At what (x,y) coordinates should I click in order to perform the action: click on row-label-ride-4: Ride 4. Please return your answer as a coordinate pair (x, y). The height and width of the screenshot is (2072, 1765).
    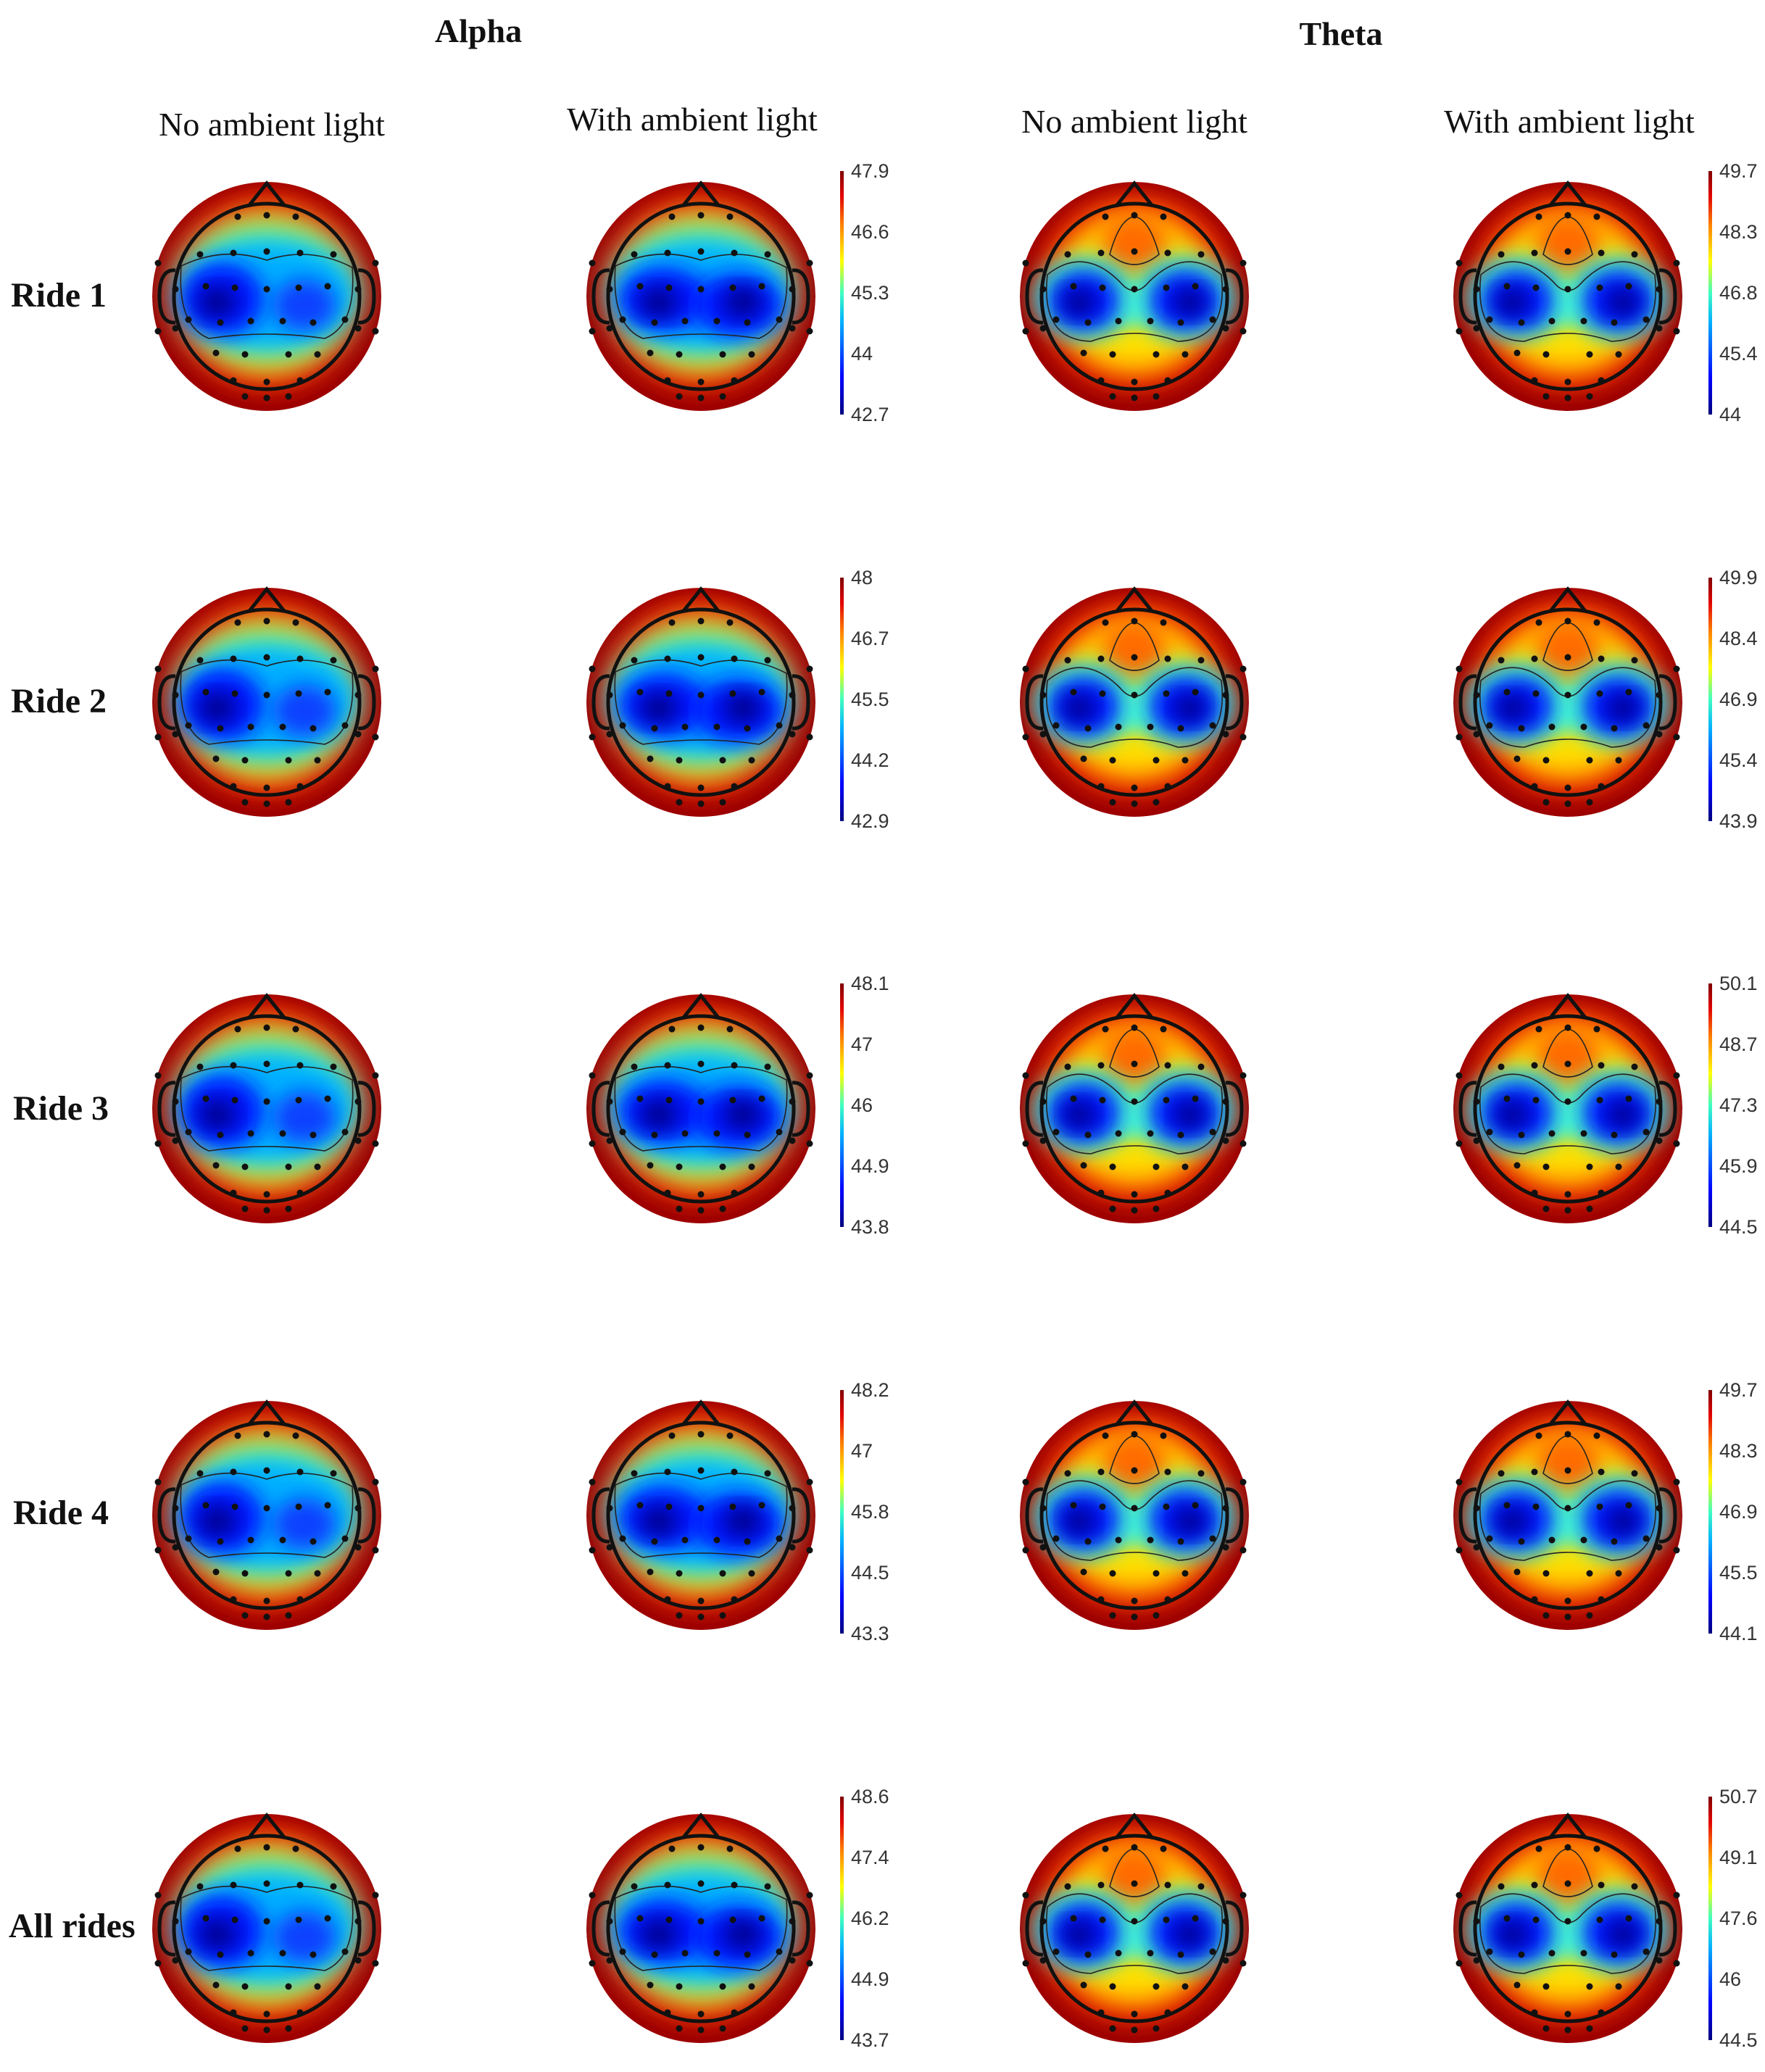
    Looking at the image, I should click on (61, 1513).